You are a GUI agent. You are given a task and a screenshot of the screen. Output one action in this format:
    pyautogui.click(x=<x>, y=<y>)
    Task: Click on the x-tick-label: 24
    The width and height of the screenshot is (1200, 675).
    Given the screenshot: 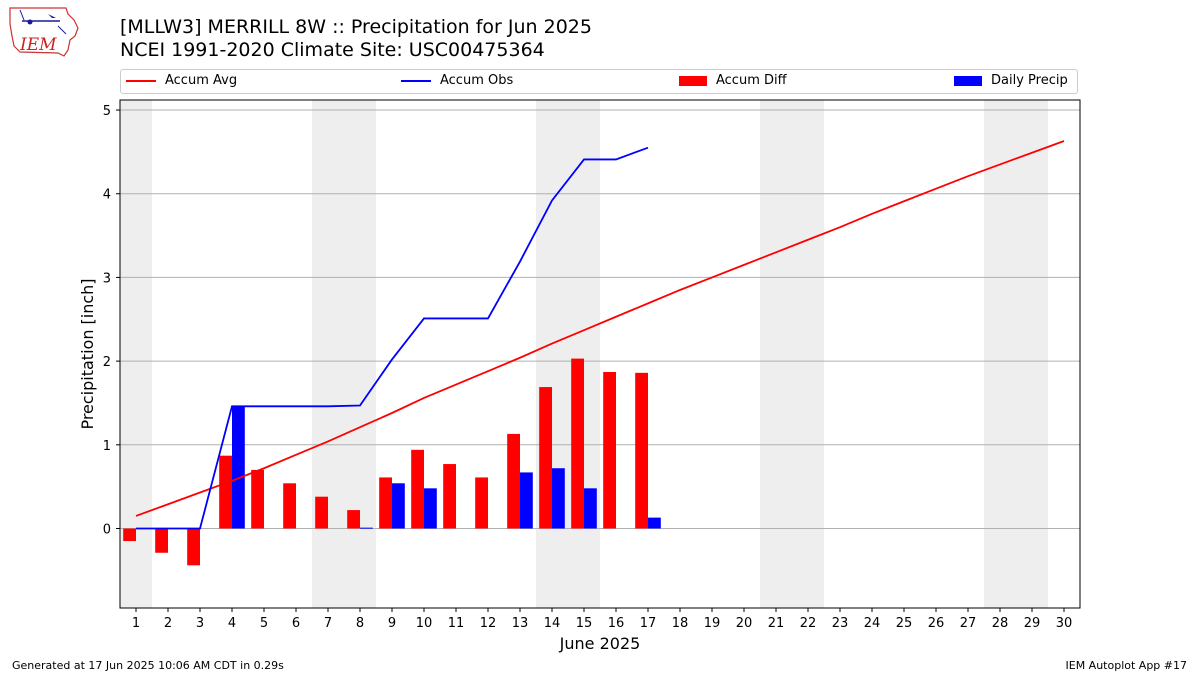 What is the action you would take?
    pyautogui.click(x=872, y=623)
    